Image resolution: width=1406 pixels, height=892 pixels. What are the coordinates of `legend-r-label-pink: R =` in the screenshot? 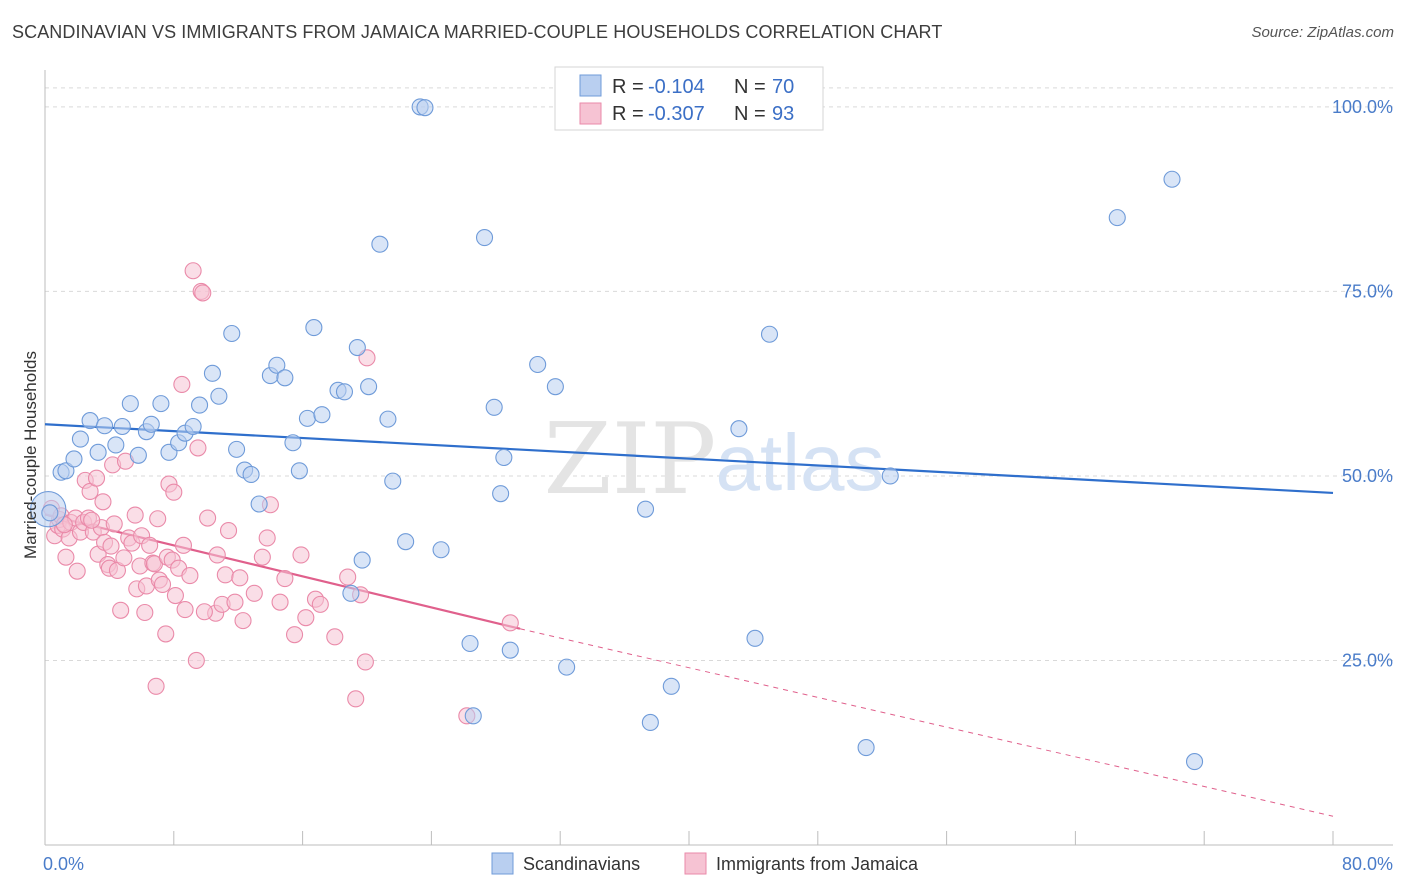 It's located at (628, 114).